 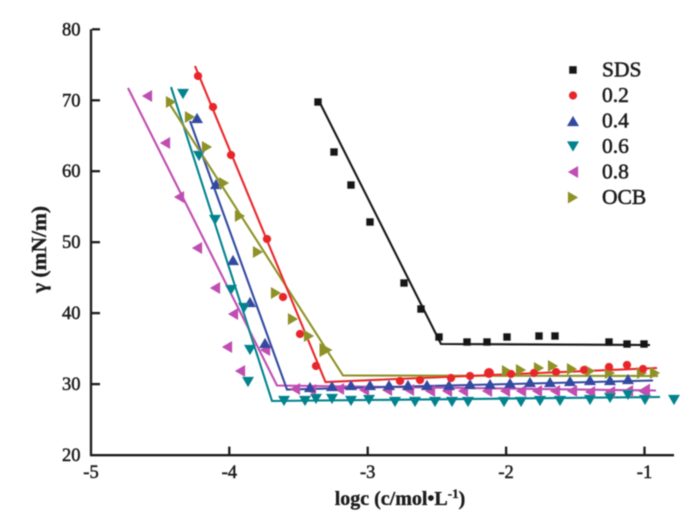 What do you see at coordinates (71, 101) in the screenshot?
I see `svg-text: 70` at bounding box center [71, 101].